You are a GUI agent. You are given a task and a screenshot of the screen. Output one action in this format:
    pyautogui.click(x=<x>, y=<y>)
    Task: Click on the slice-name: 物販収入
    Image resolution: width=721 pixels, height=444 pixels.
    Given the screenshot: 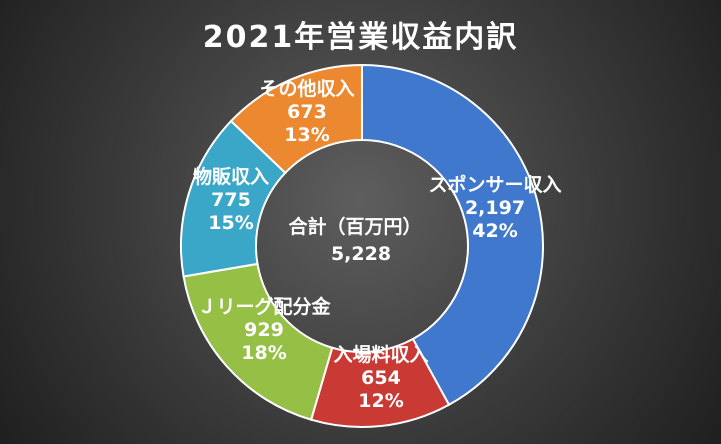 What is the action you would take?
    pyautogui.click(x=231, y=176)
    